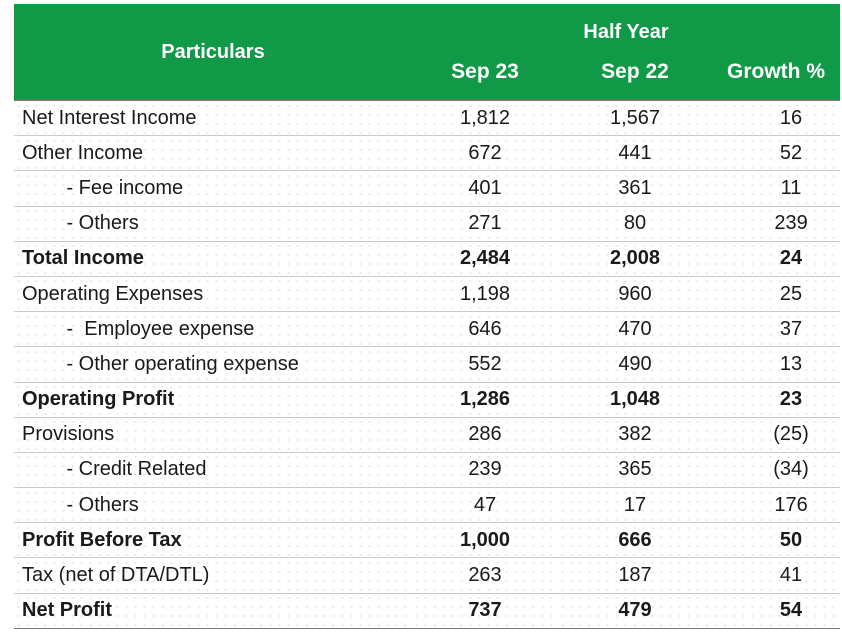  Describe the element at coordinates (776, 400) in the screenshot. I see `growth-value: 23` at that location.